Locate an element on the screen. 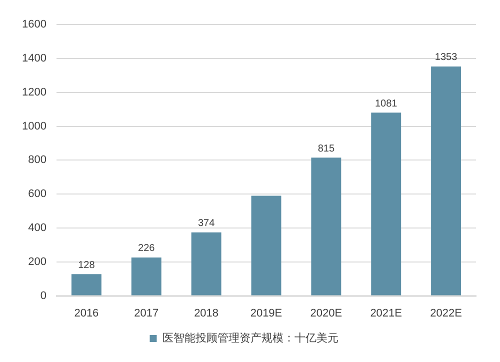 The height and width of the screenshot is (362, 500). y-tick-label: 800 is located at coordinates (37, 160).